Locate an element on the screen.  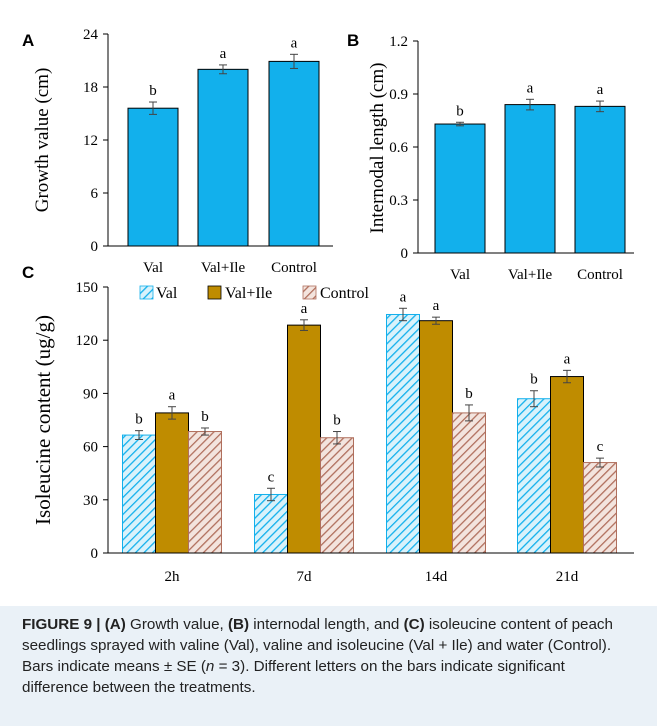
panel-letter-a: A is located at coordinates (28, 40).